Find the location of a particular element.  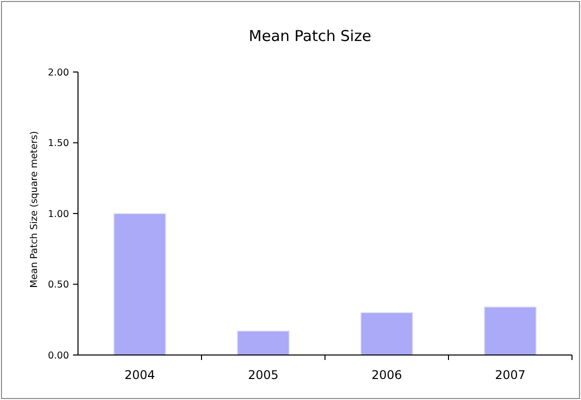

y-tick-label: 0.50 is located at coordinates (58, 285).